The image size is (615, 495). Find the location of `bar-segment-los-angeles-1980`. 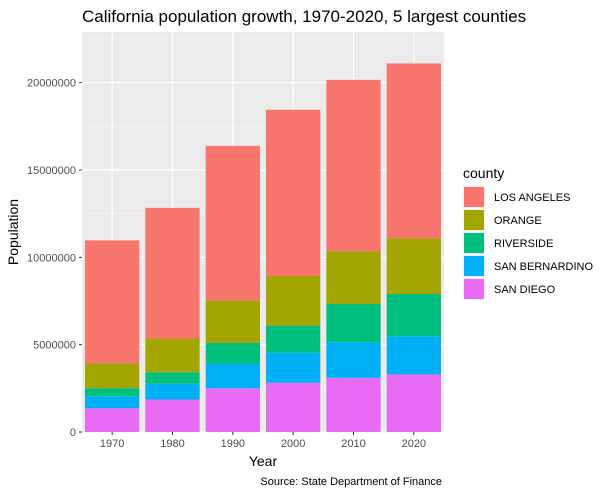

bar-segment-los-angeles-1980 is located at coordinates (172, 273).